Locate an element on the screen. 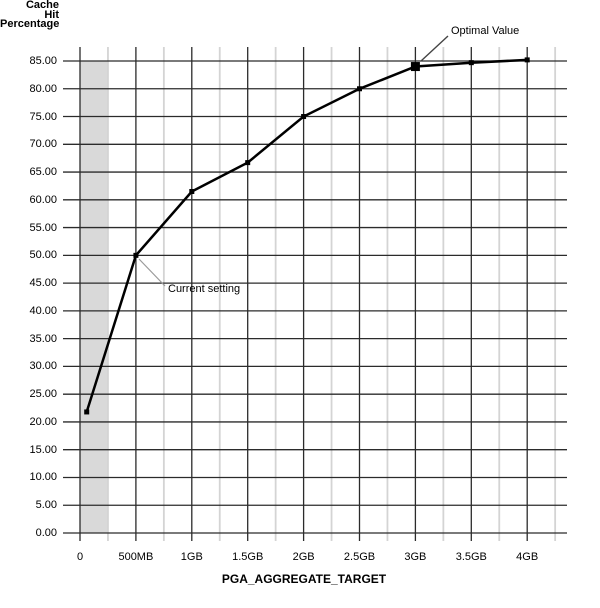 The image size is (600, 608). y-tick-label: 20.00 is located at coordinates (43, 421).